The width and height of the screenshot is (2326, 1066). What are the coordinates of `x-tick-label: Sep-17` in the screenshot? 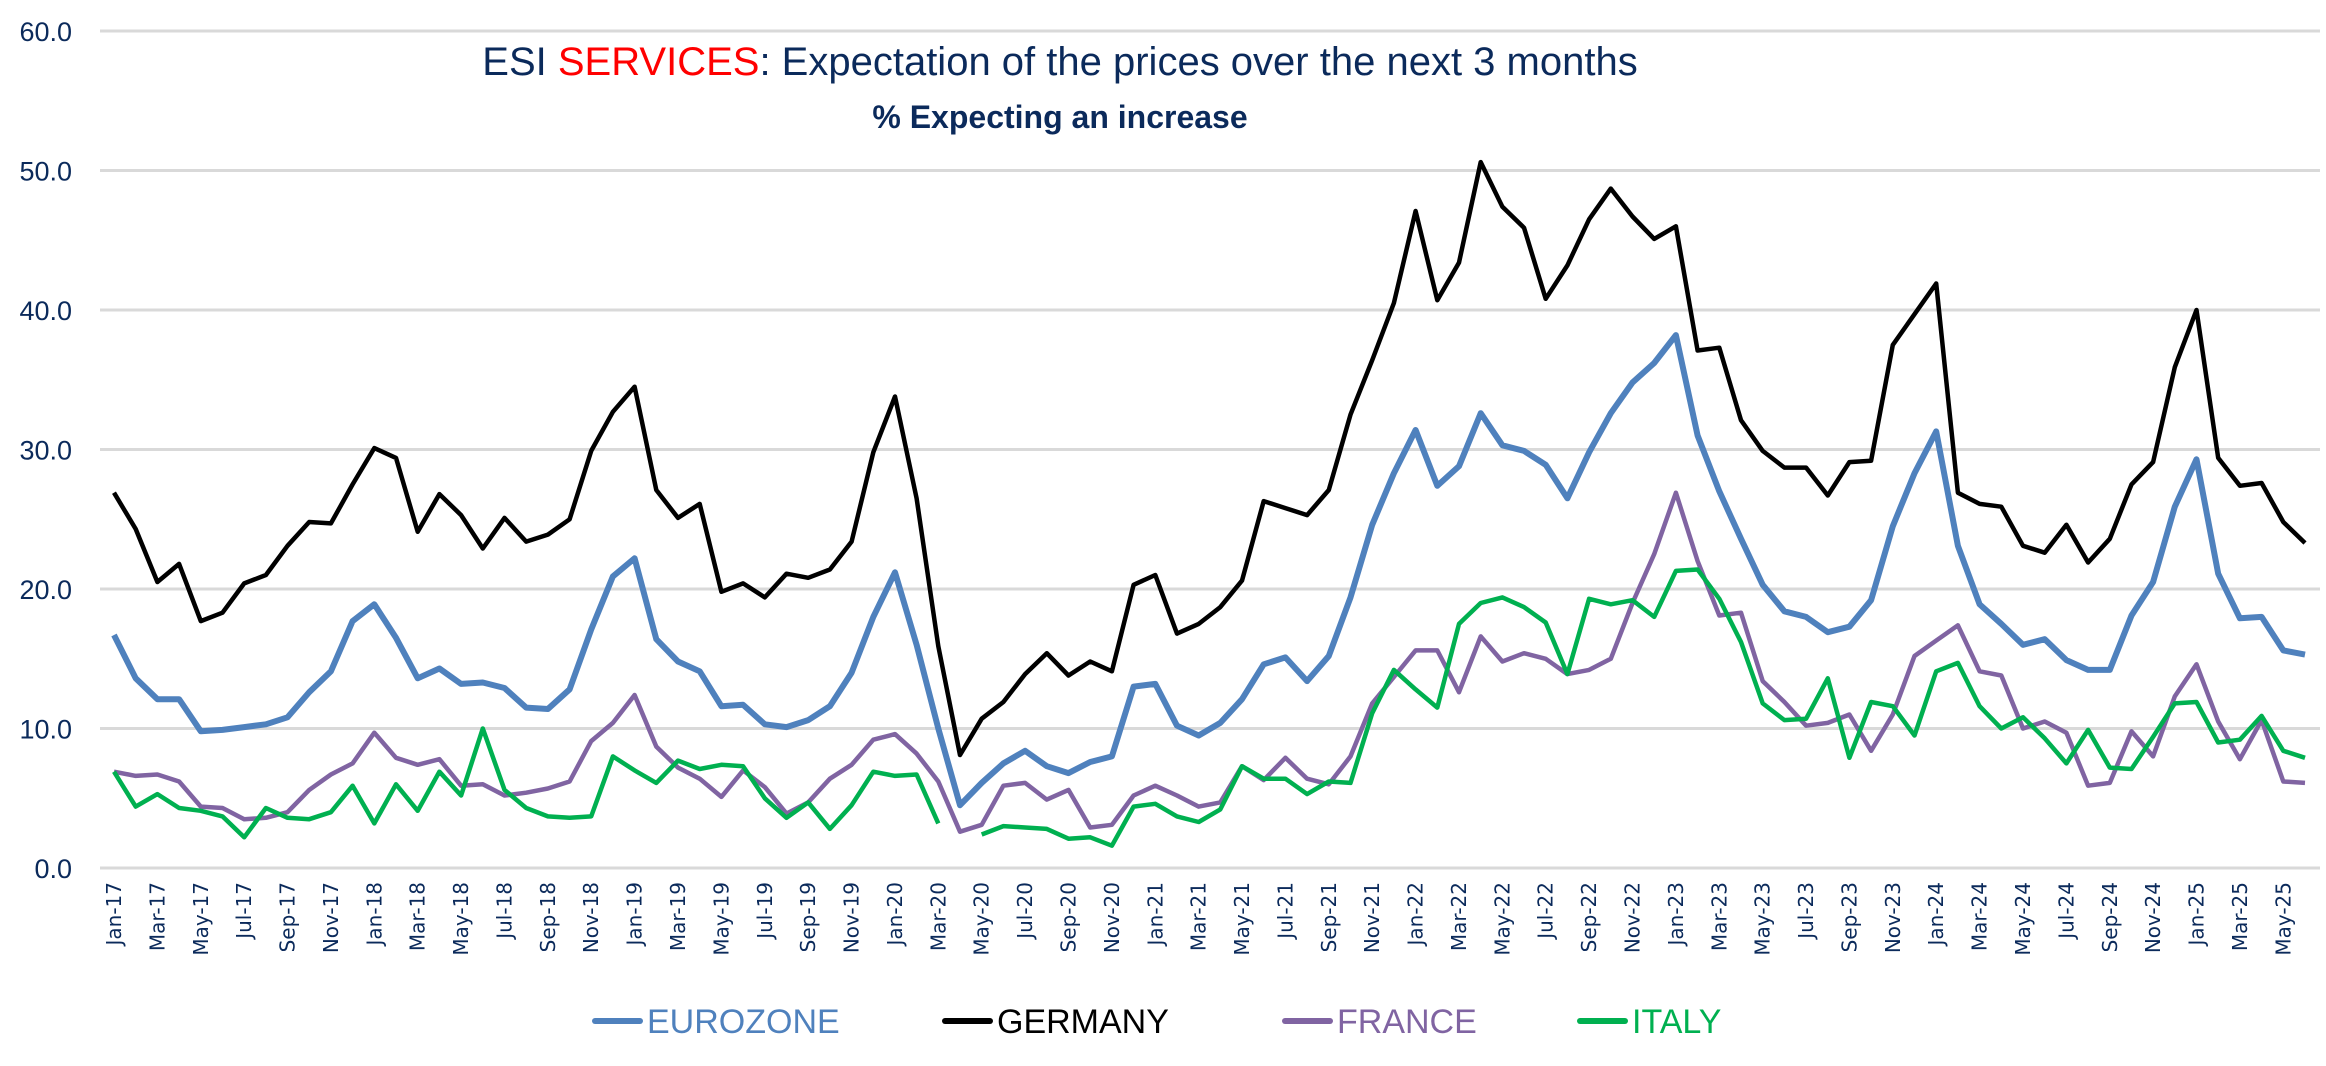 It's located at (288, 917).